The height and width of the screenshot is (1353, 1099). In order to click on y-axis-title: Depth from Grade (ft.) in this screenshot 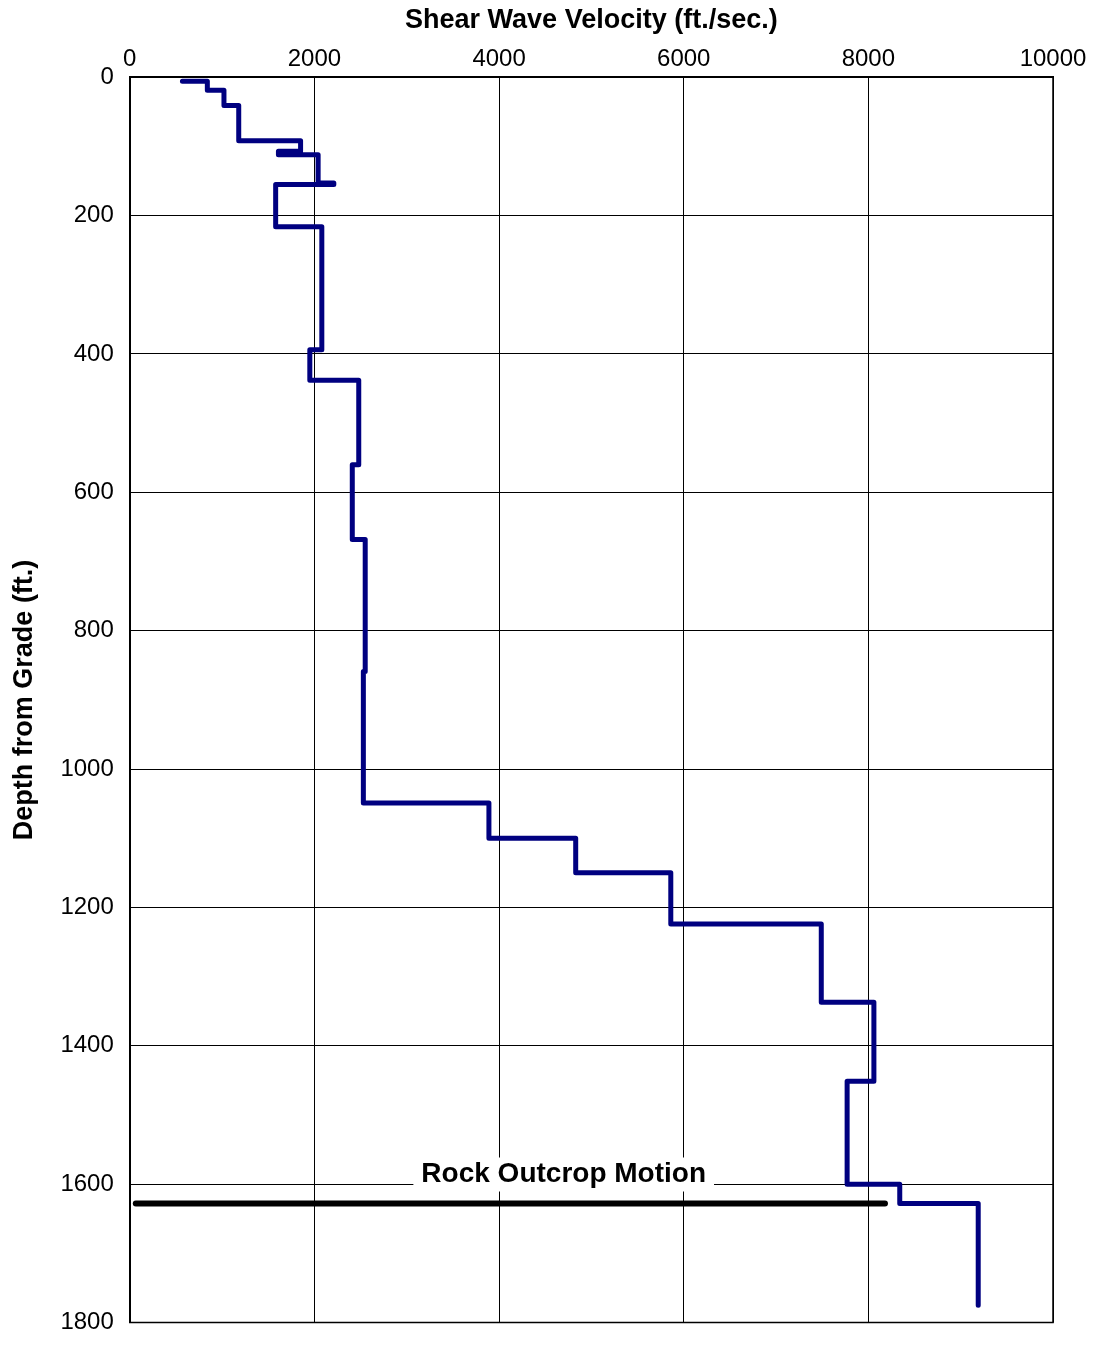, I will do `click(22, 700)`.